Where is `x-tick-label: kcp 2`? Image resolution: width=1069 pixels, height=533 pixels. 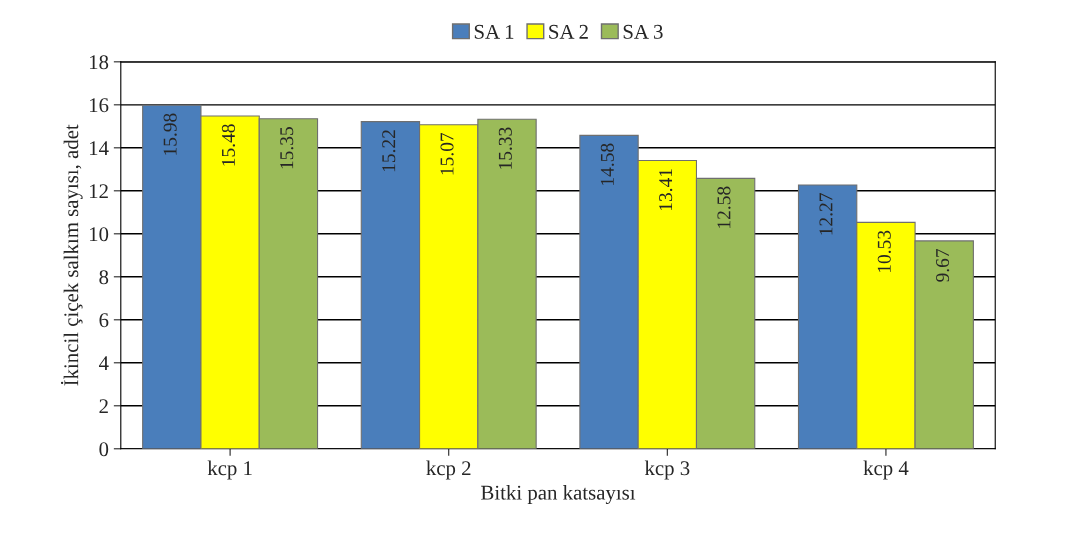 x-tick-label: kcp 2 is located at coordinates (448, 470).